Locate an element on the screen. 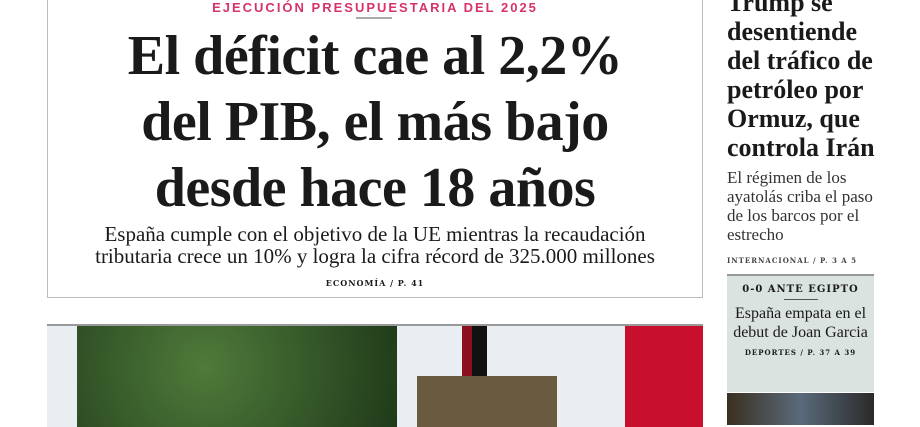 Image resolution: width=920 pixels, height=427 pixels. photo-curtain is located at coordinates (664, 376).